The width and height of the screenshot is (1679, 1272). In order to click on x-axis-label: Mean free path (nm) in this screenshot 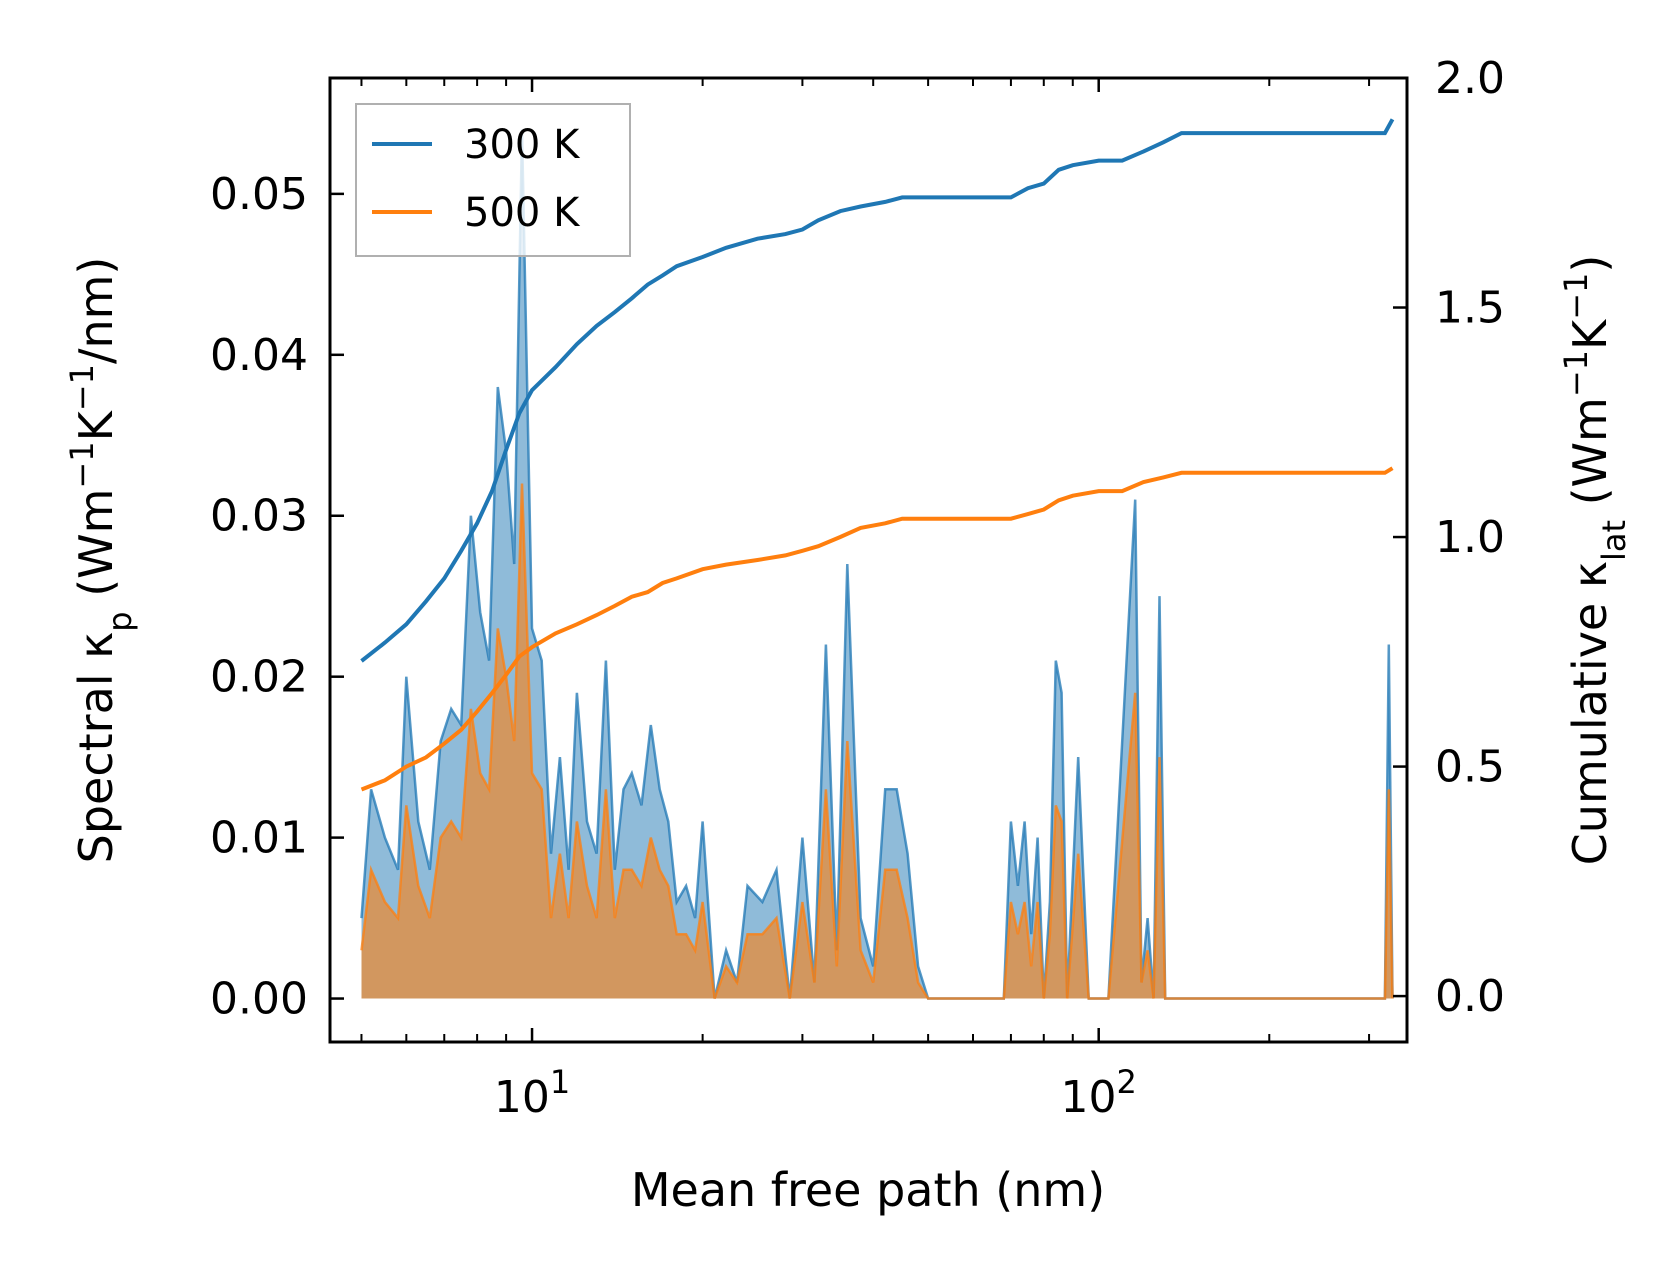, I will do `click(868, 1190)`.